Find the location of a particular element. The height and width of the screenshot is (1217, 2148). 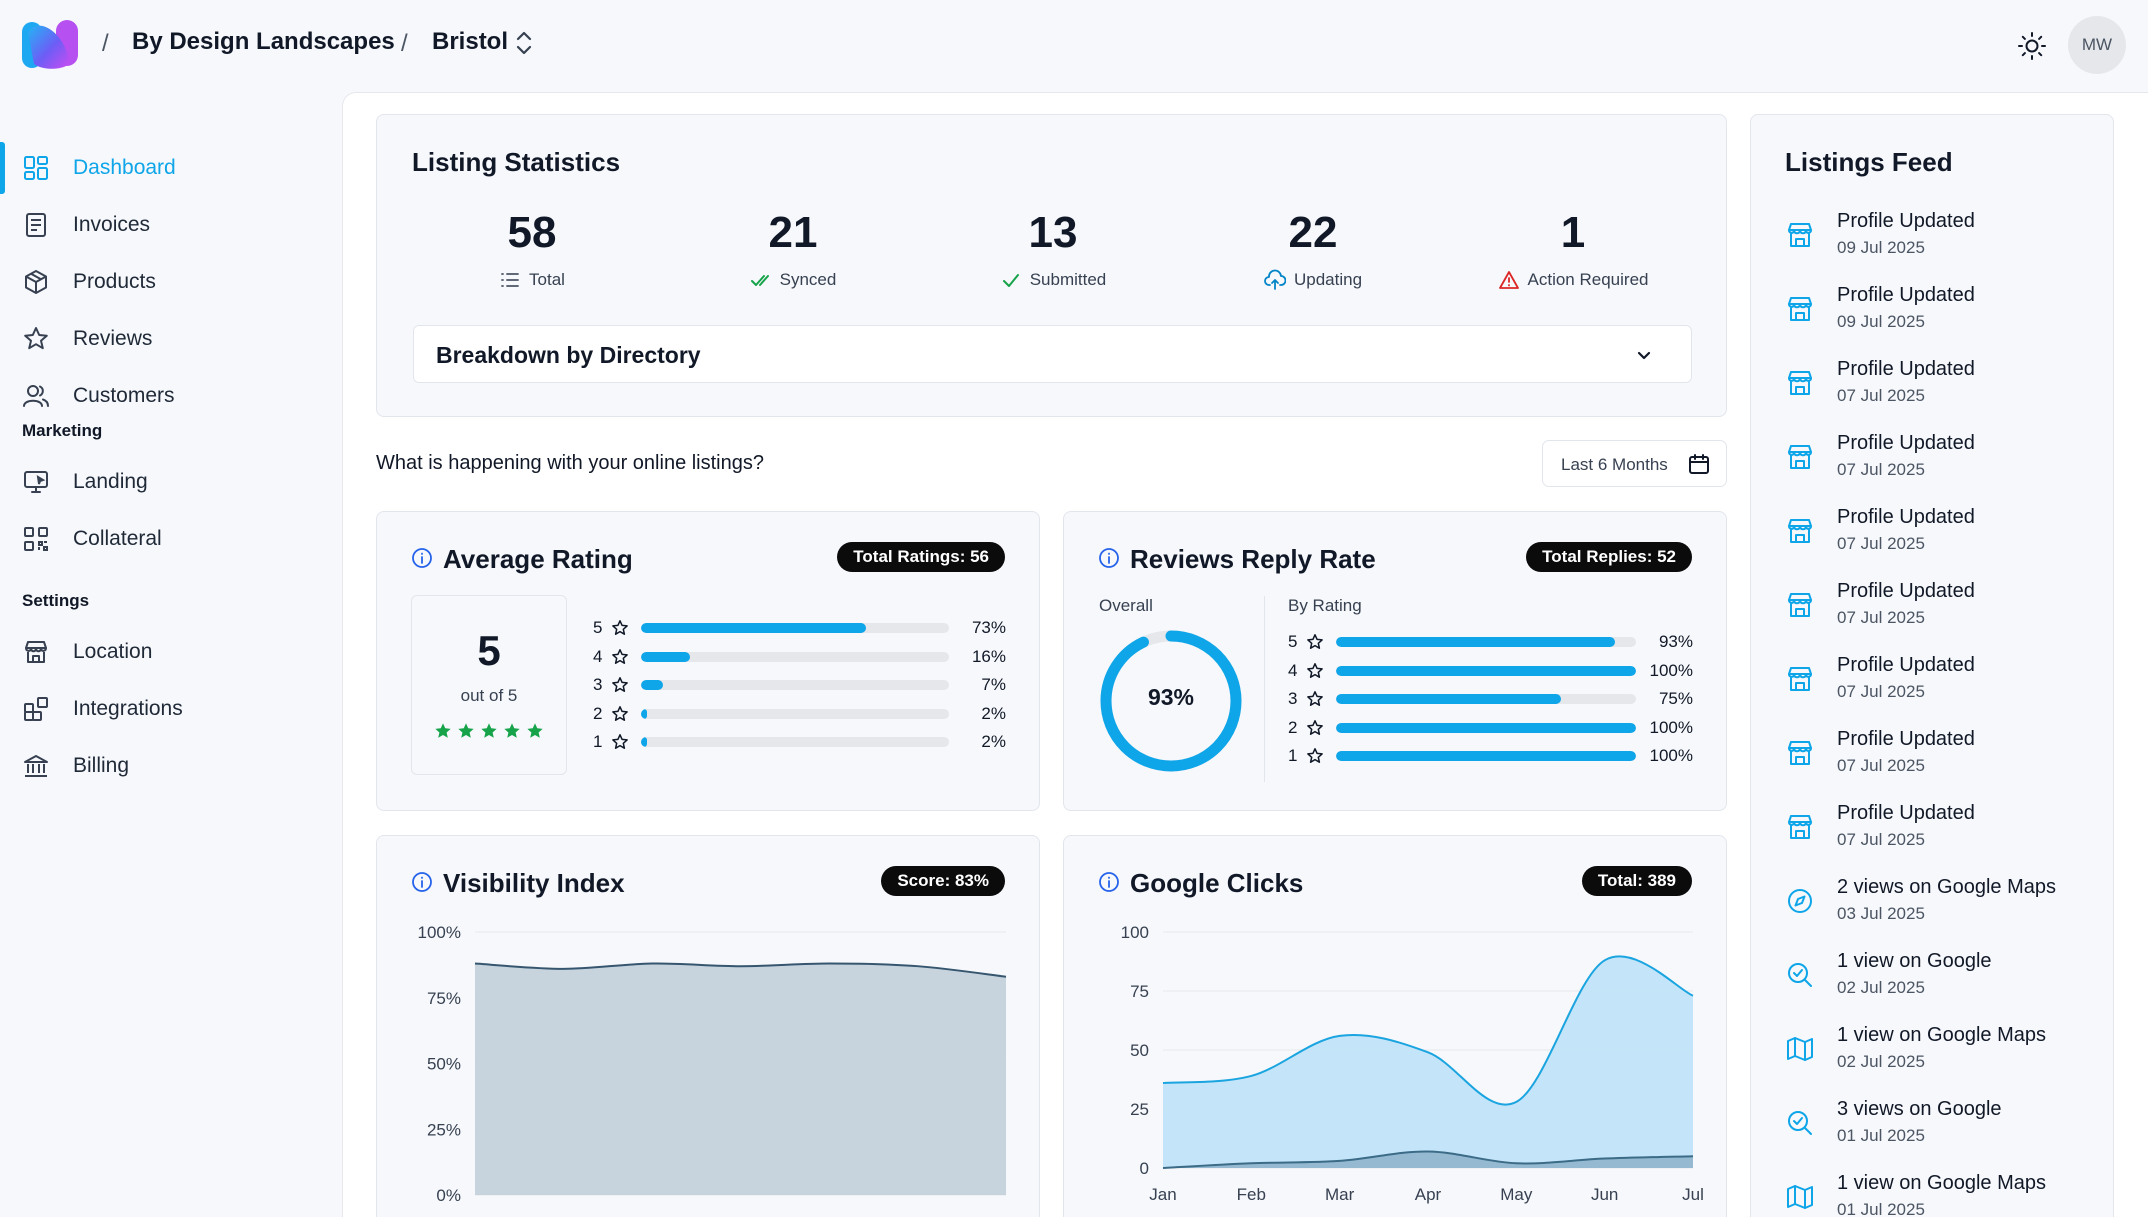

stat-value: 1 is located at coordinates (1573, 232).